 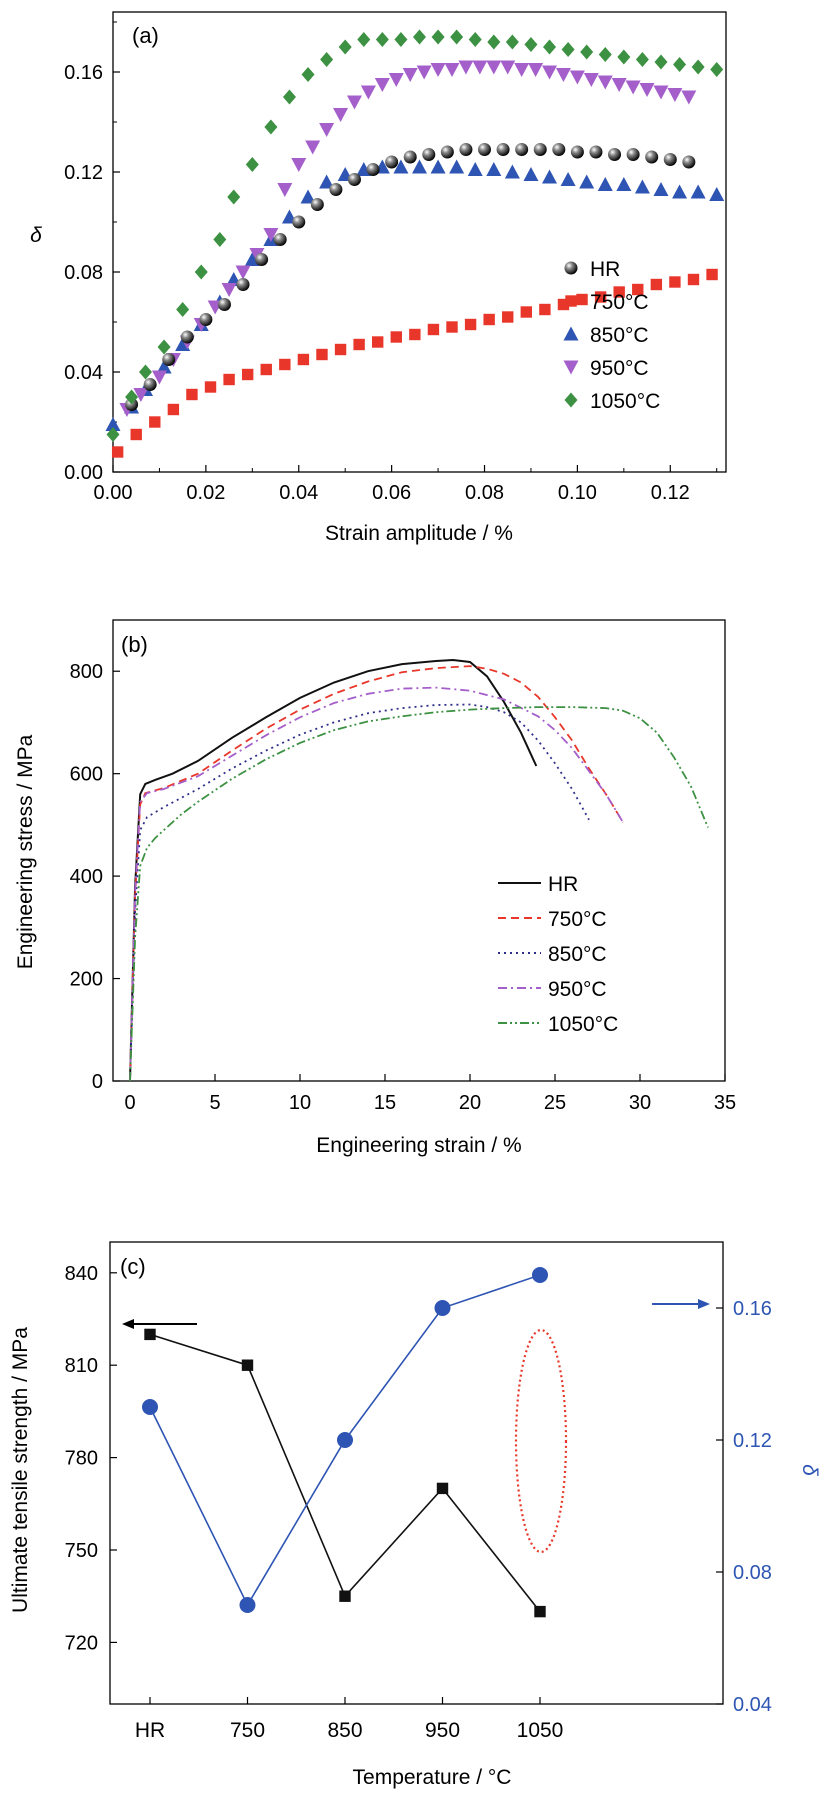 I want to click on curve-dashdotdot, so click(x=419, y=894).